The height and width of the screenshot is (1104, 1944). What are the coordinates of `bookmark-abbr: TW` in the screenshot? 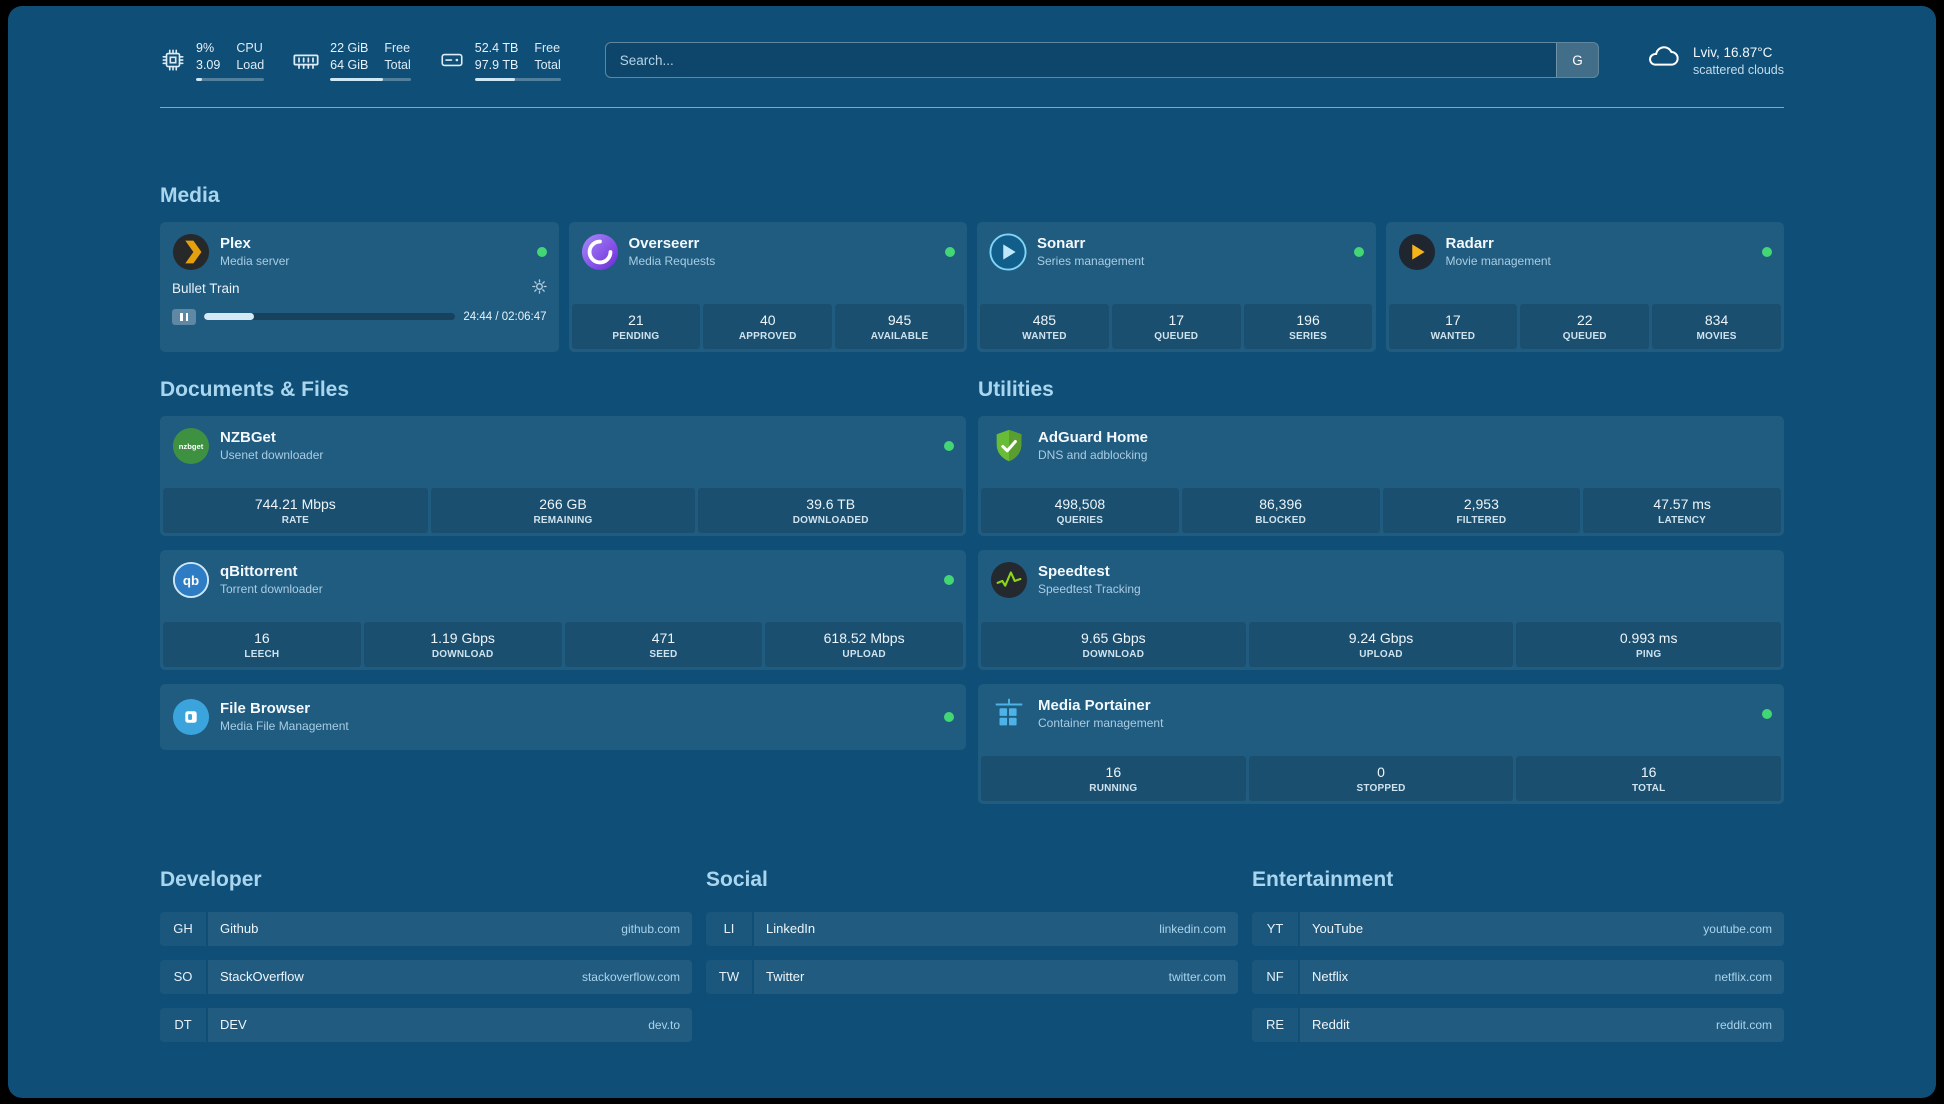 It's located at (729, 976).